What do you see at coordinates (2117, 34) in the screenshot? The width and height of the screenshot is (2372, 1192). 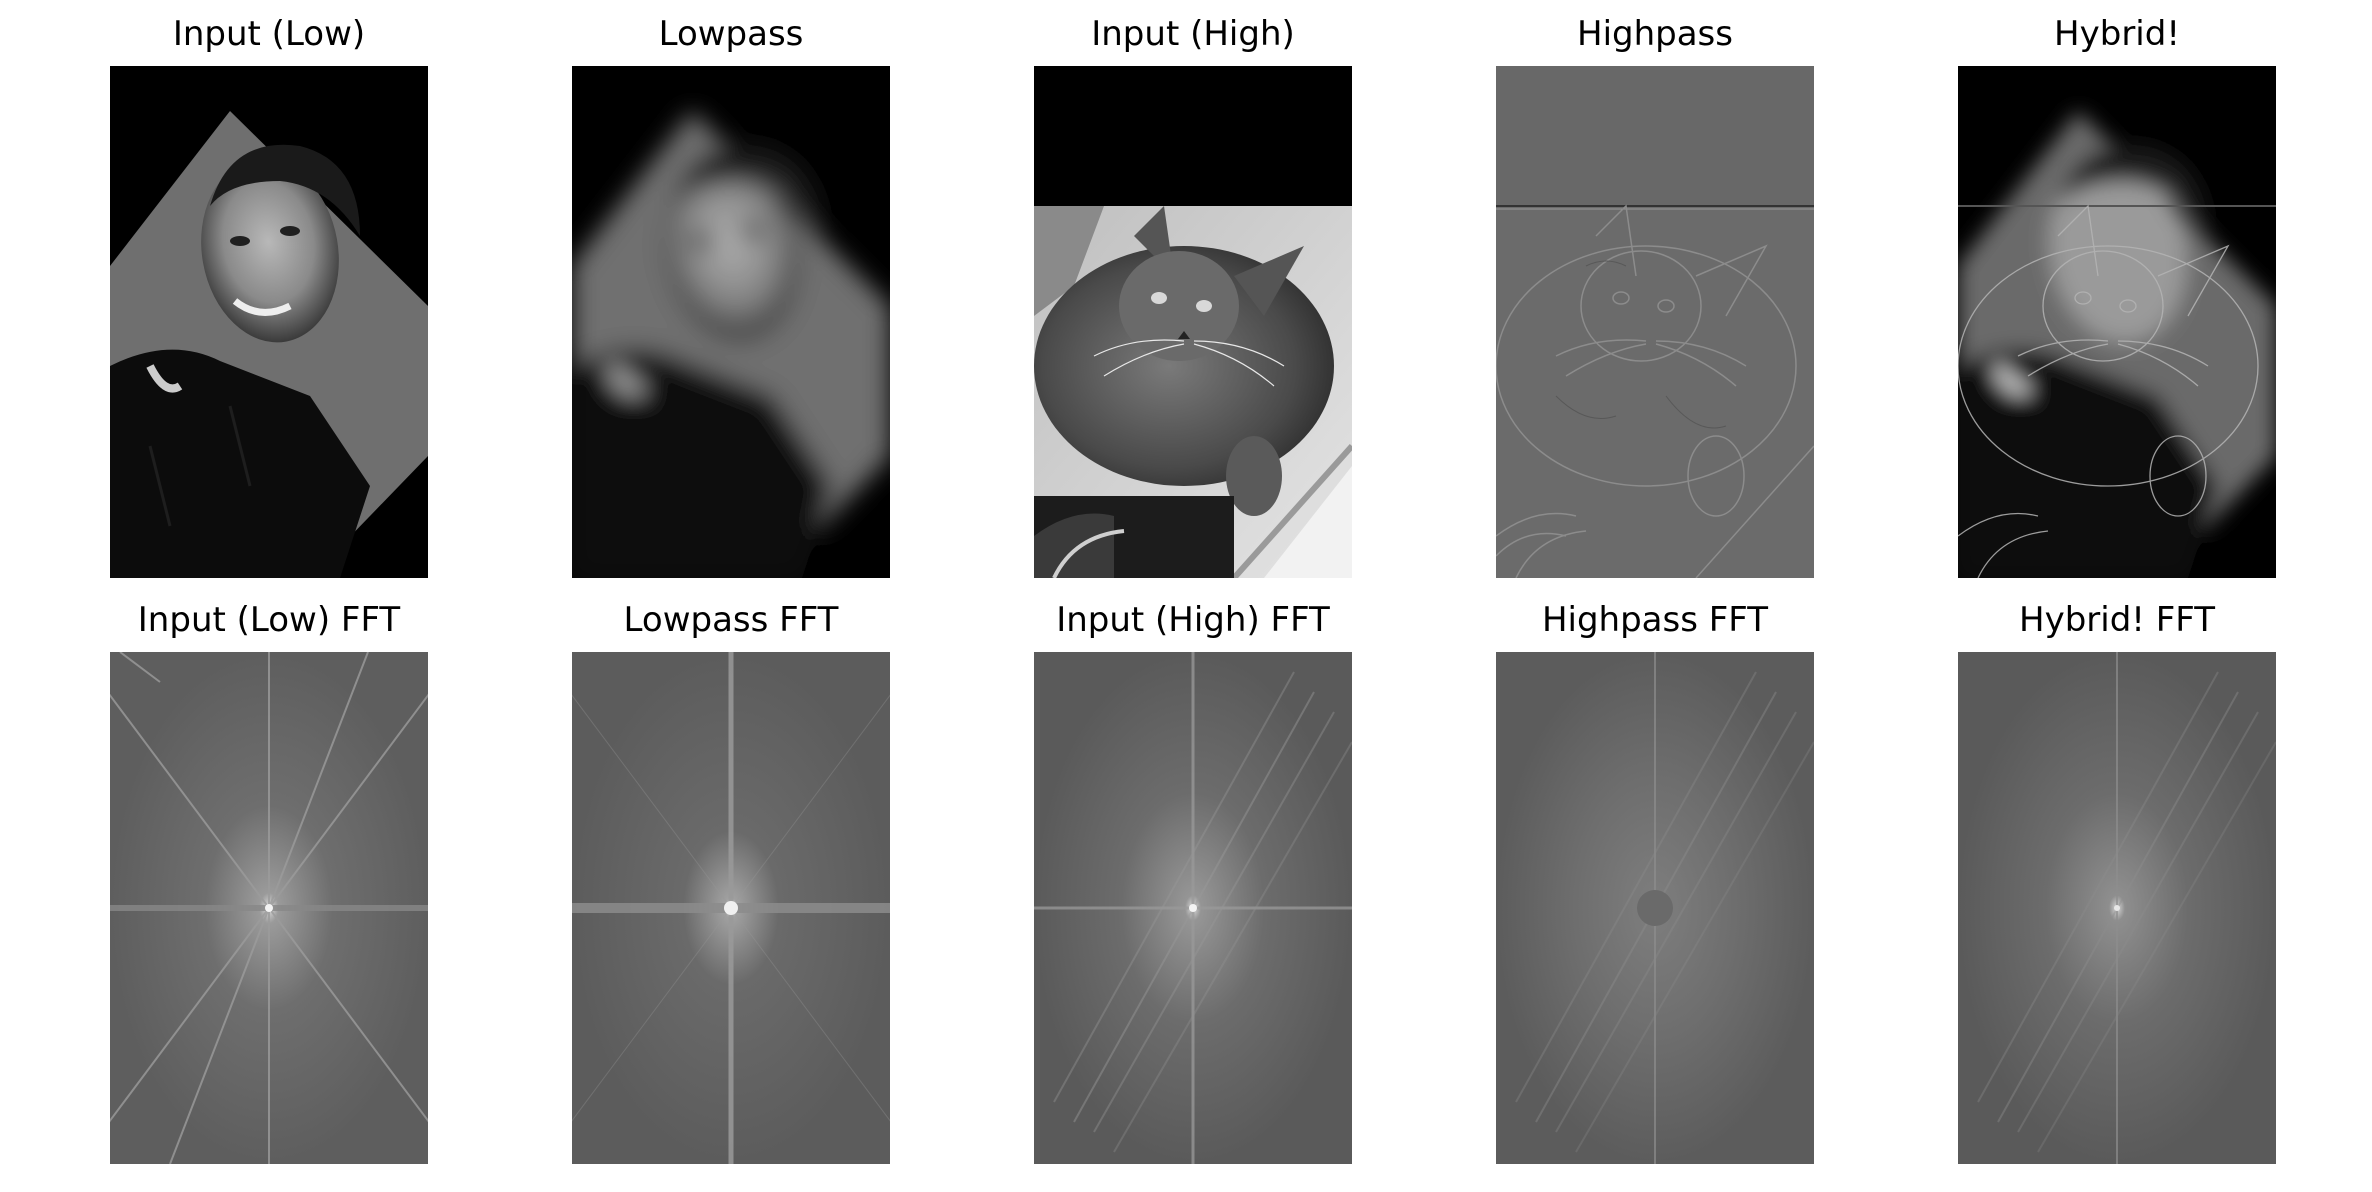 I see `panel-title: Hybrid!` at bounding box center [2117, 34].